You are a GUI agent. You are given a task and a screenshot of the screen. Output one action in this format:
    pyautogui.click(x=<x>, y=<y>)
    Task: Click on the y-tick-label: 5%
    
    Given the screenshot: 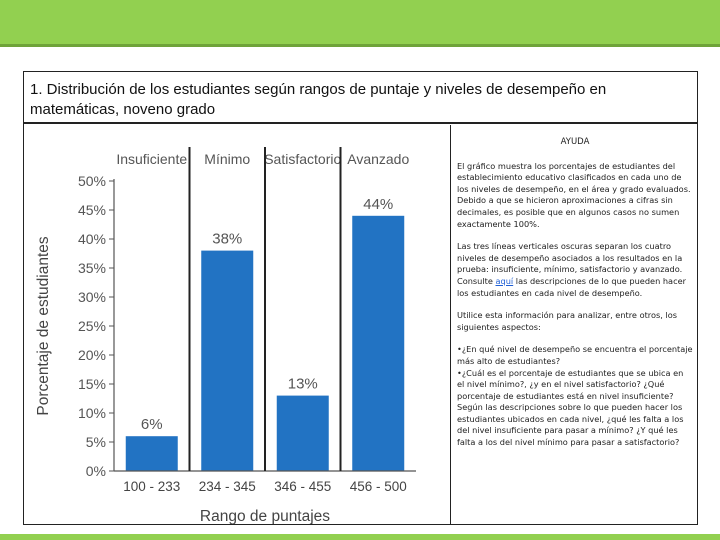 What is the action you would take?
    pyautogui.click(x=96, y=442)
    